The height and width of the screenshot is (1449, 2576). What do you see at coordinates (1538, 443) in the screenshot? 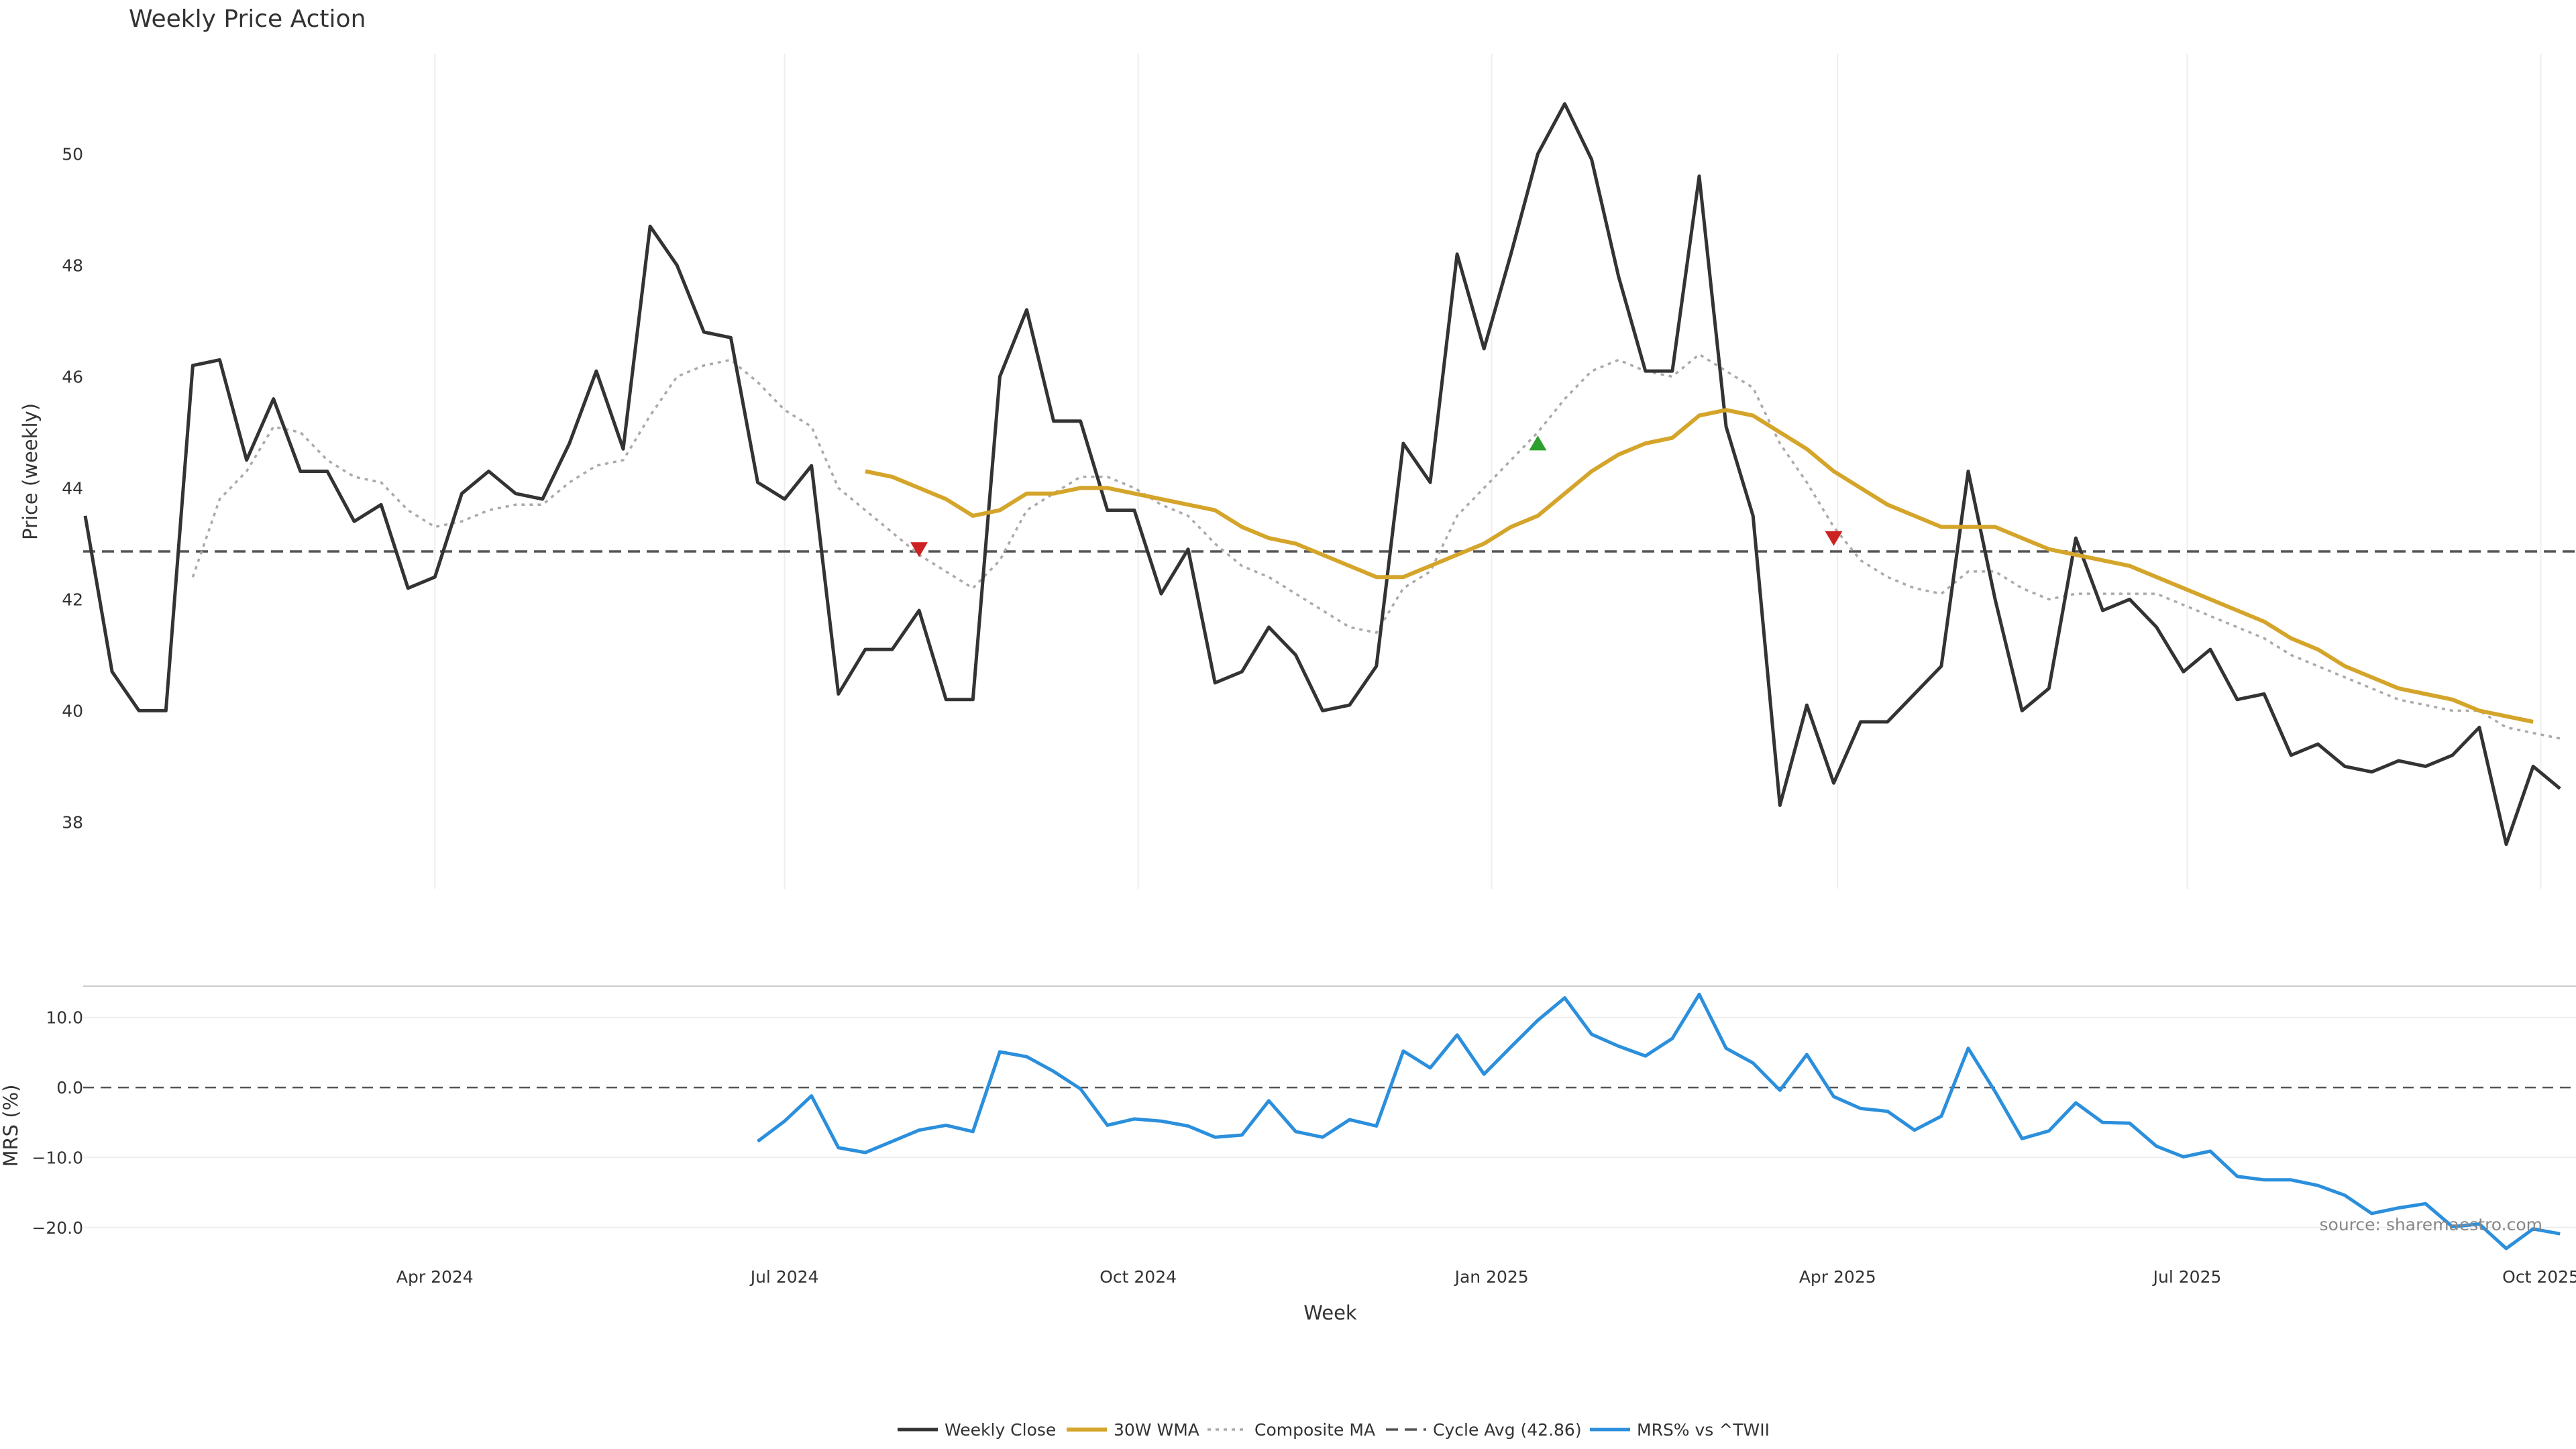
I see `buy-signal-marker` at bounding box center [1538, 443].